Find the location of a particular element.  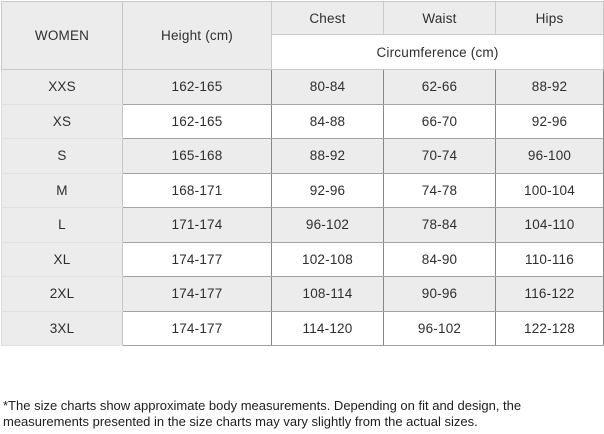

waist-cell: 62-66 is located at coordinates (439, 87).